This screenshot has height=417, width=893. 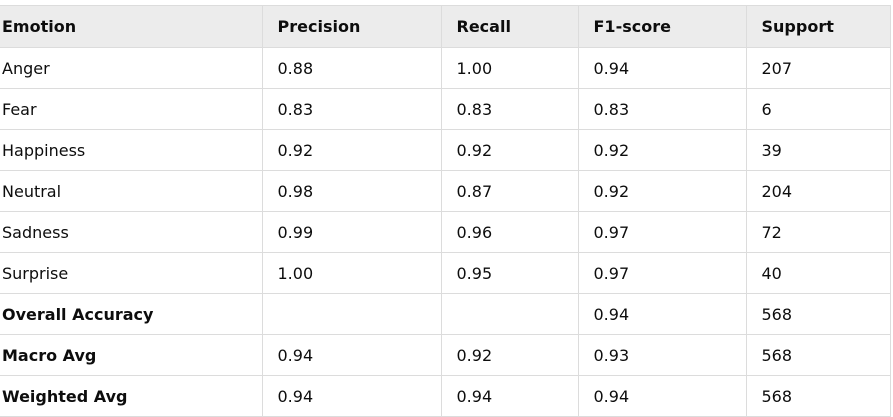 What do you see at coordinates (131, 150) in the screenshot?
I see `row-label: Happiness` at bounding box center [131, 150].